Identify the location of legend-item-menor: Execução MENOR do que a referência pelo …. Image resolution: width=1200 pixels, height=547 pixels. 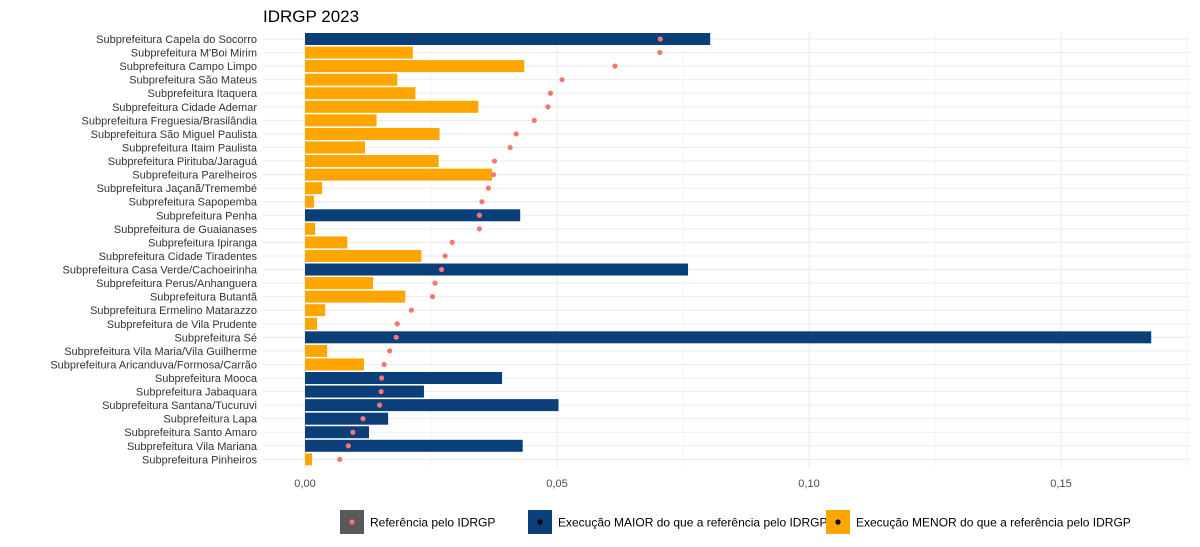
(978, 522).